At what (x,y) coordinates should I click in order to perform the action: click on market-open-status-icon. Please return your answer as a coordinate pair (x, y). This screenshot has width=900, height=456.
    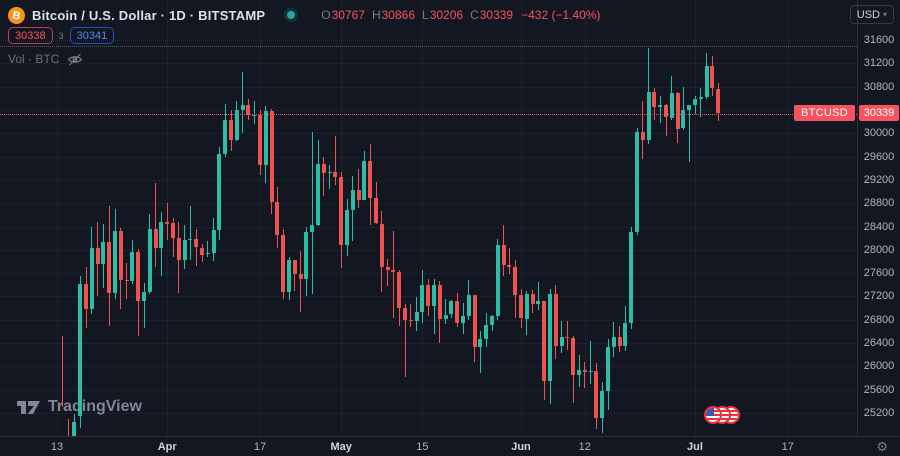
    Looking at the image, I should click on (291, 15).